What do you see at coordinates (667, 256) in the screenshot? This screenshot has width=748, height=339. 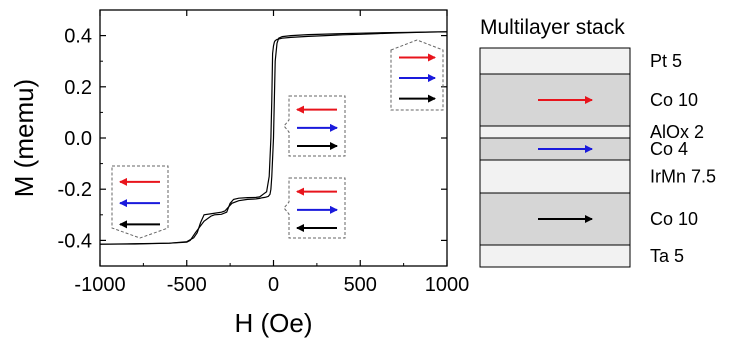 I see `layer-label: Ta 5` at bounding box center [667, 256].